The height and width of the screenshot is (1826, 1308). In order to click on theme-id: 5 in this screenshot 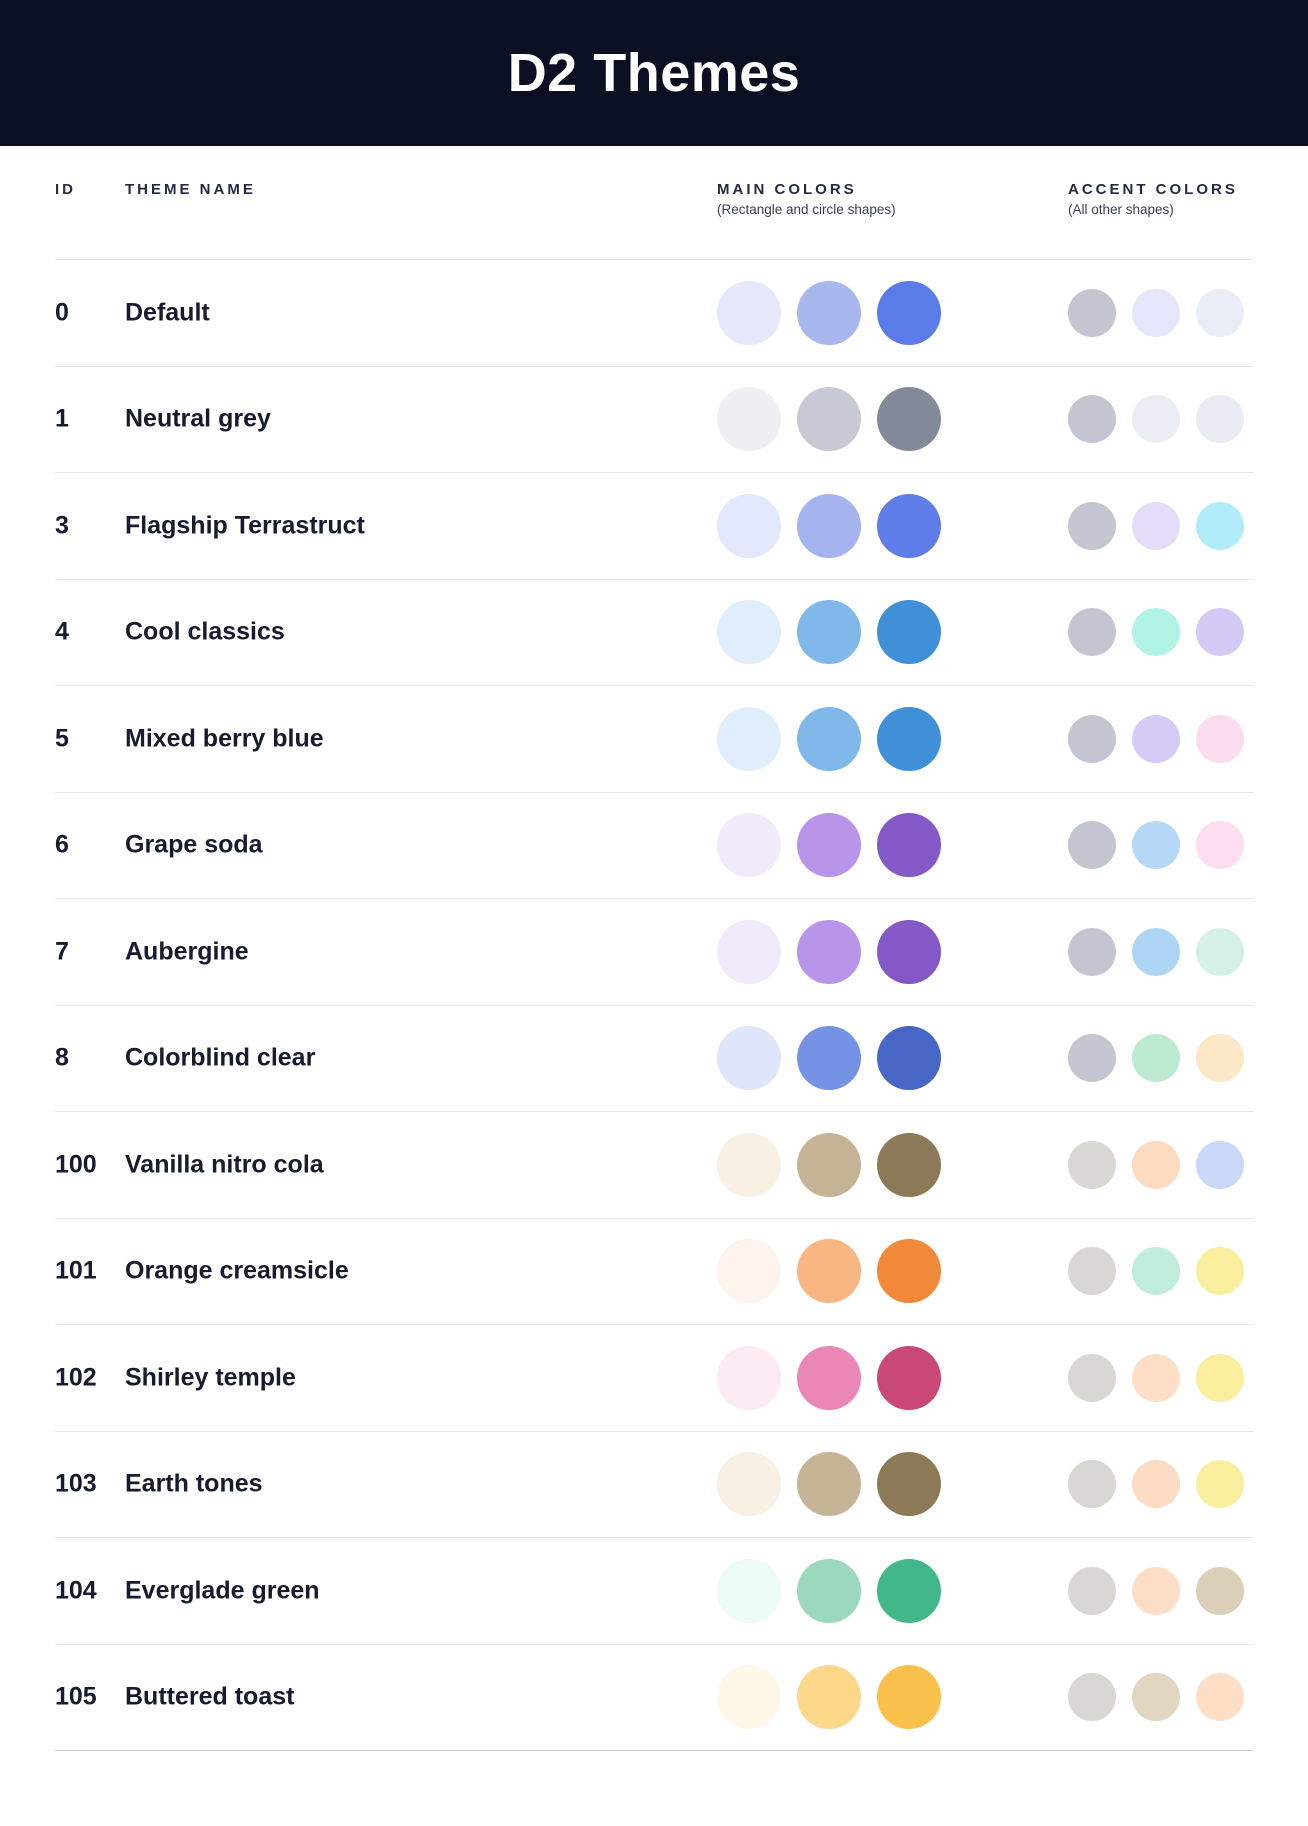, I will do `click(62, 738)`.